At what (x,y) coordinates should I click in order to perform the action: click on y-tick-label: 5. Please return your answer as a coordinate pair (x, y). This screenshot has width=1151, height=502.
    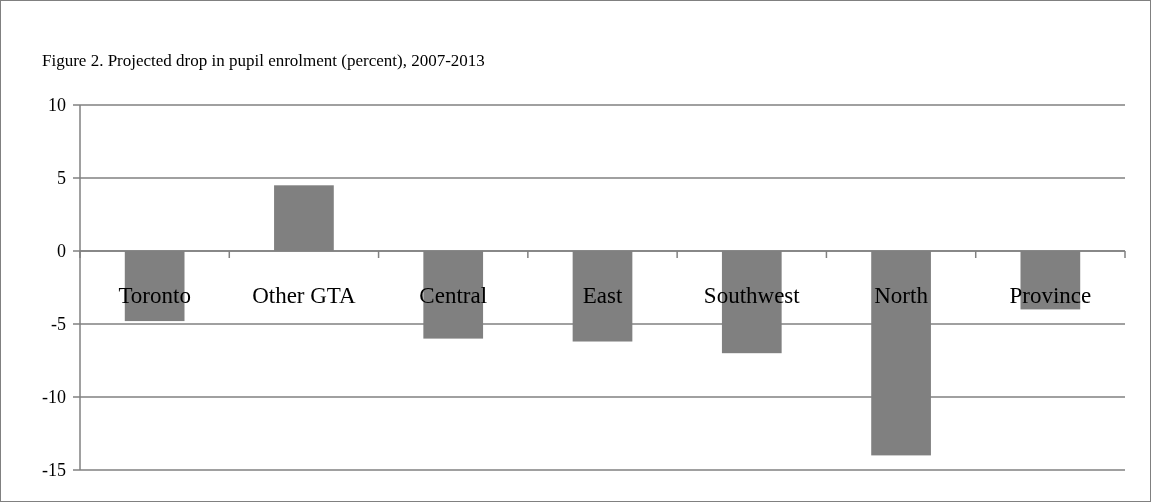
    Looking at the image, I should click on (61, 178).